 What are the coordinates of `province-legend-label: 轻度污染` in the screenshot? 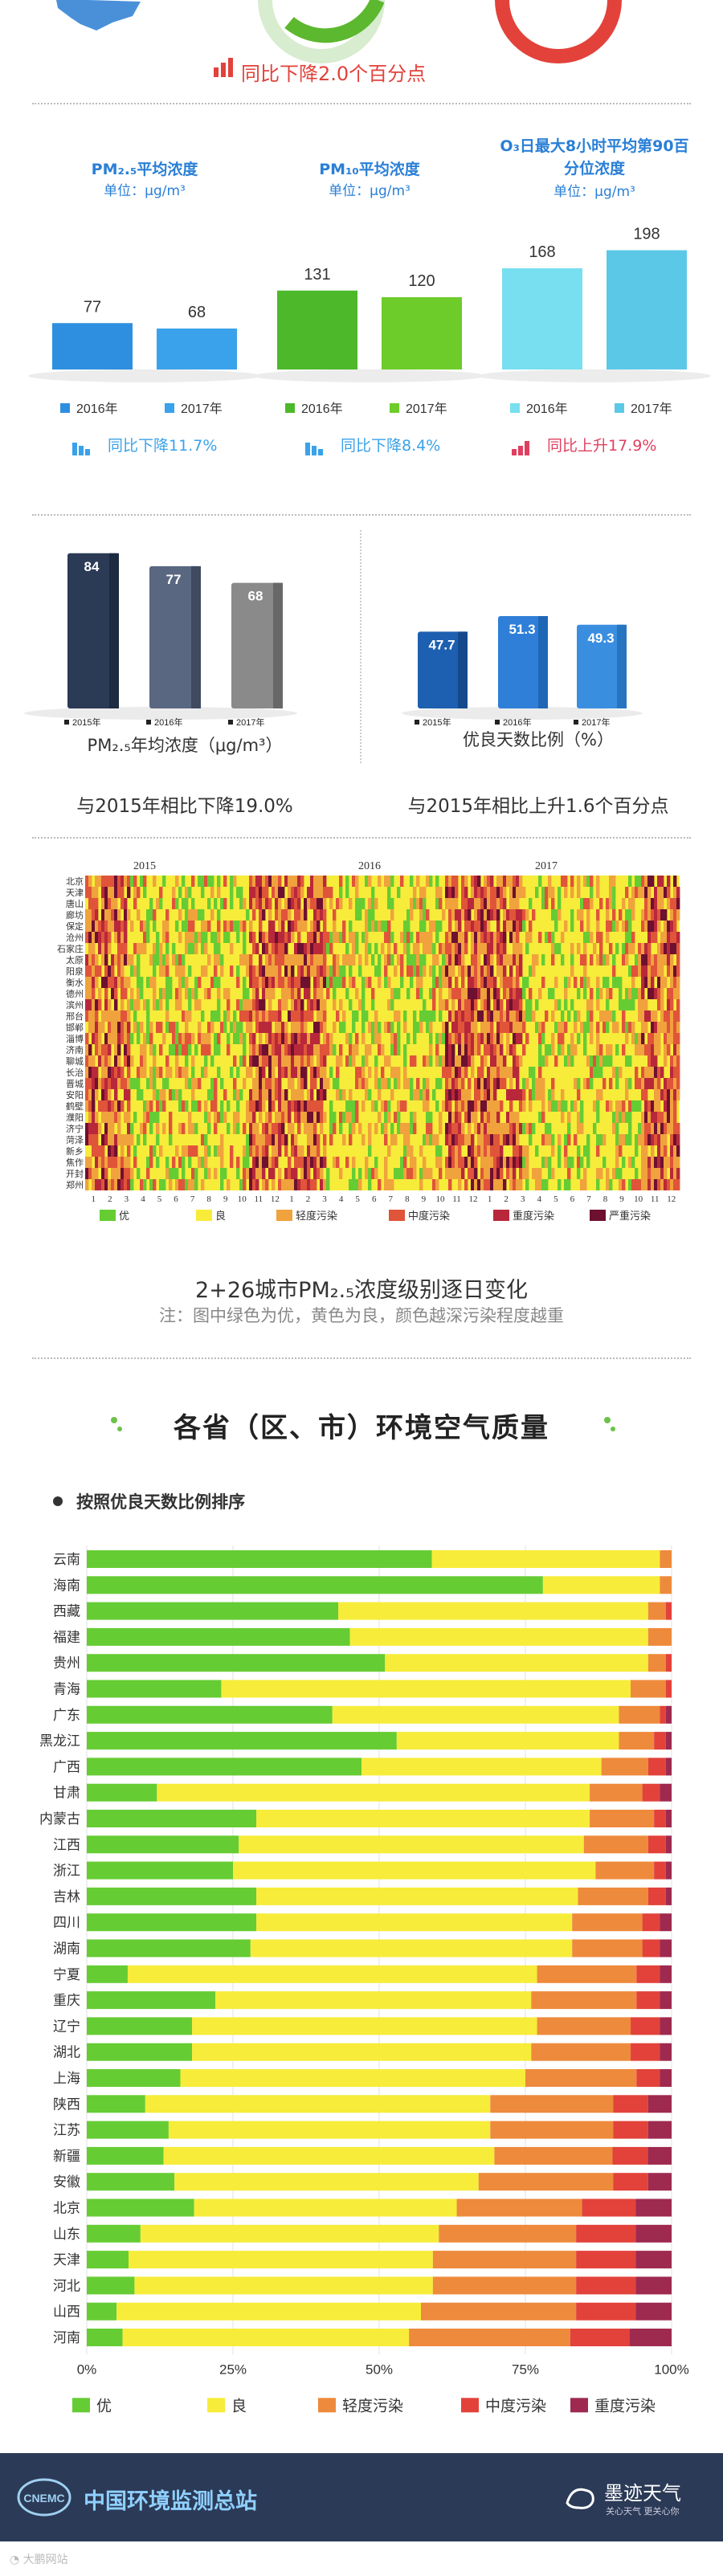 It's located at (372, 2406).